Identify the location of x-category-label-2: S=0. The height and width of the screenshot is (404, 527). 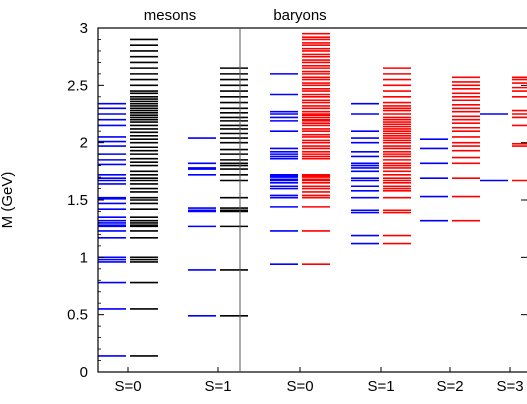
(299, 386).